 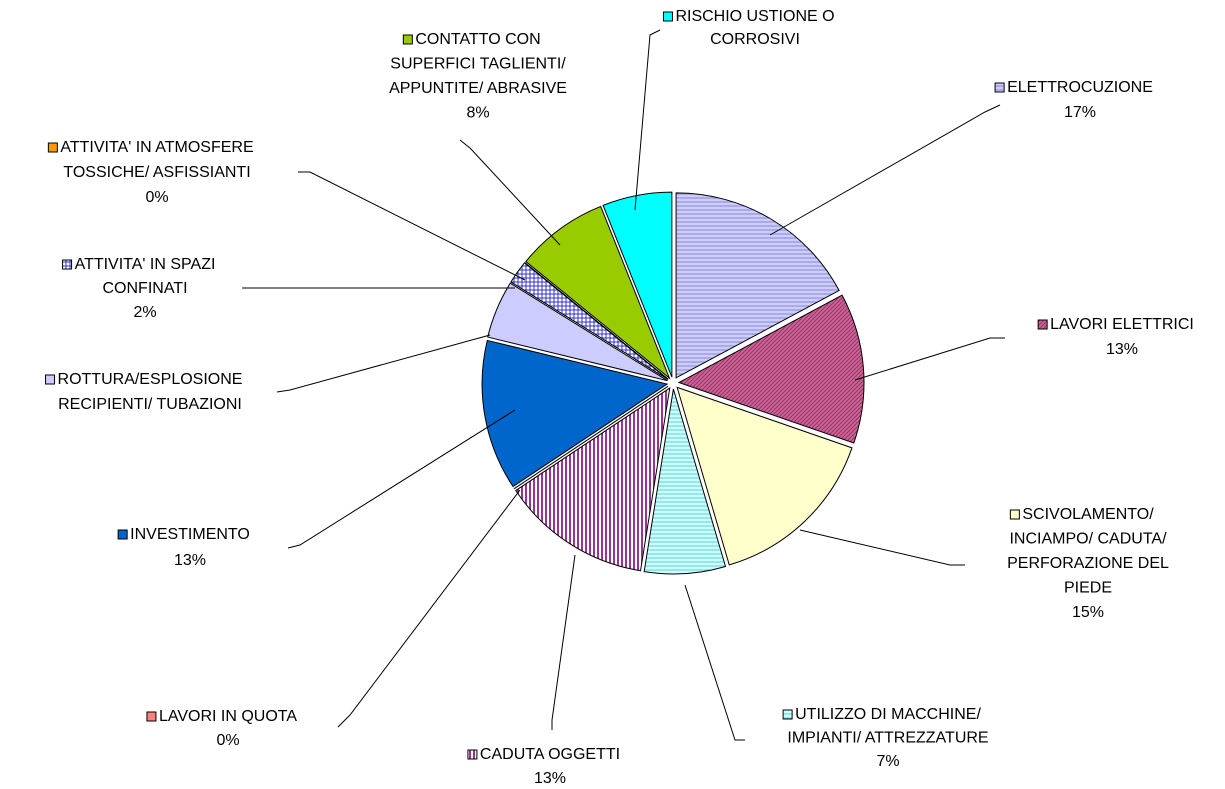 I want to click on slice-label: ROTTURA/ESPLOSIONE, so click(x=150, y=379).